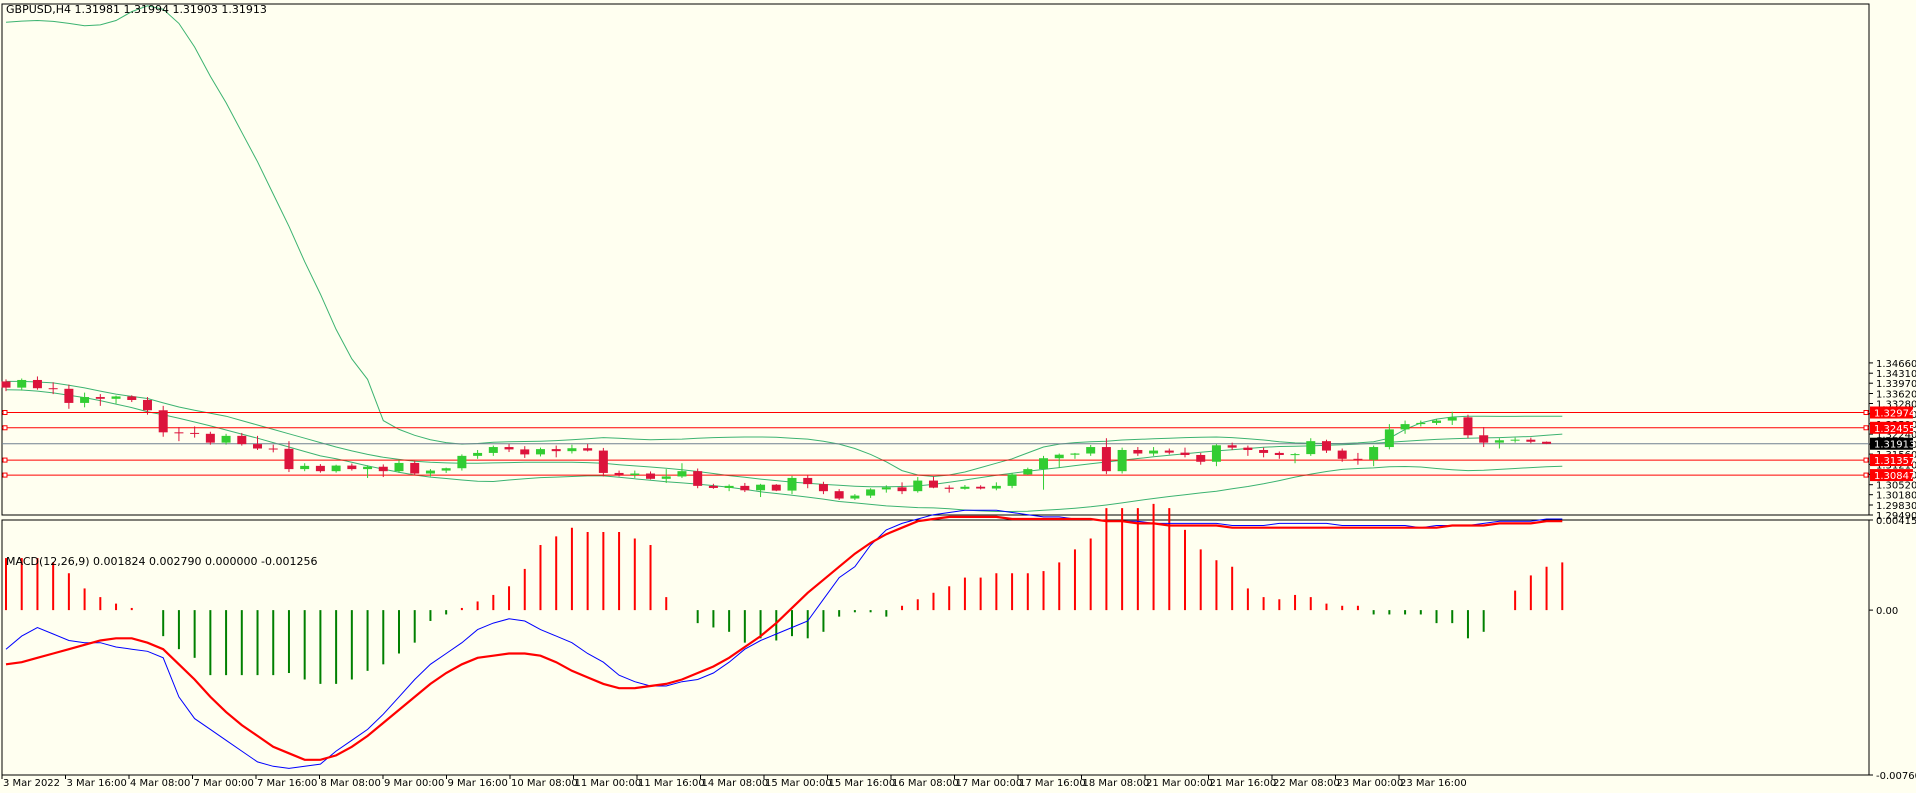 This screenshot has height=793, width=1916. I want to click on horizontal-levels, so click(935, 444).